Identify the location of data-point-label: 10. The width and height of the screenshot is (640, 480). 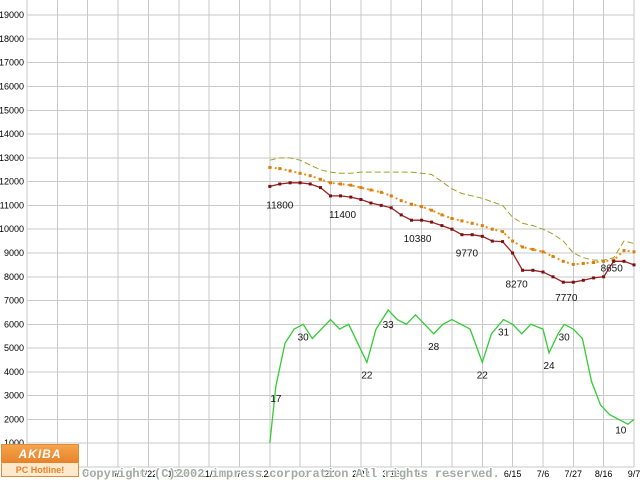
(621, 430).